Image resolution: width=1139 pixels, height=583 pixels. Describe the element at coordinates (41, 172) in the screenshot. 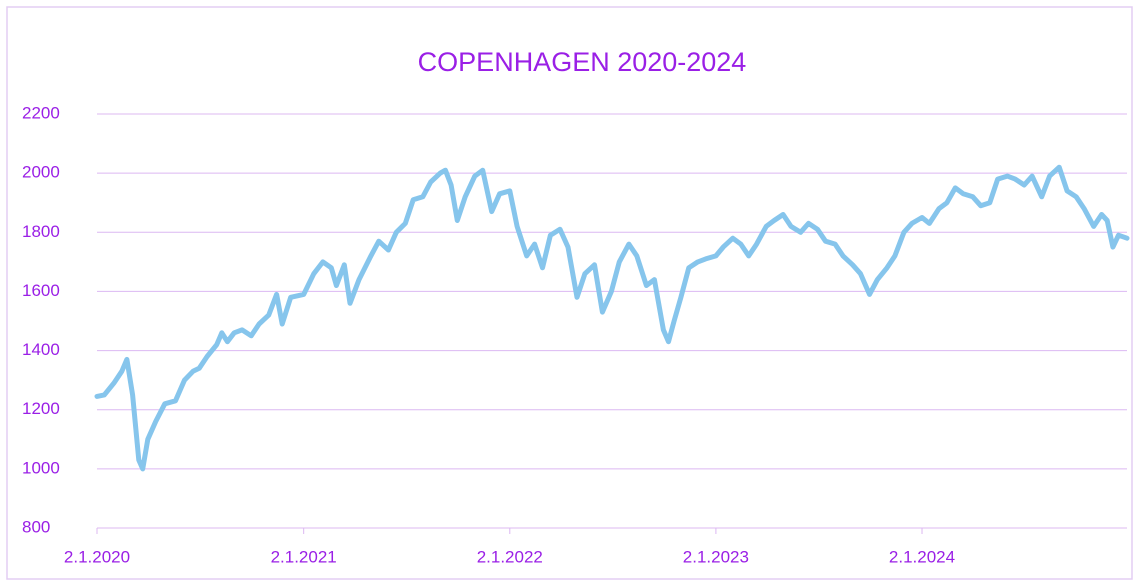

I see `y-tick-label: 2000` at that location.